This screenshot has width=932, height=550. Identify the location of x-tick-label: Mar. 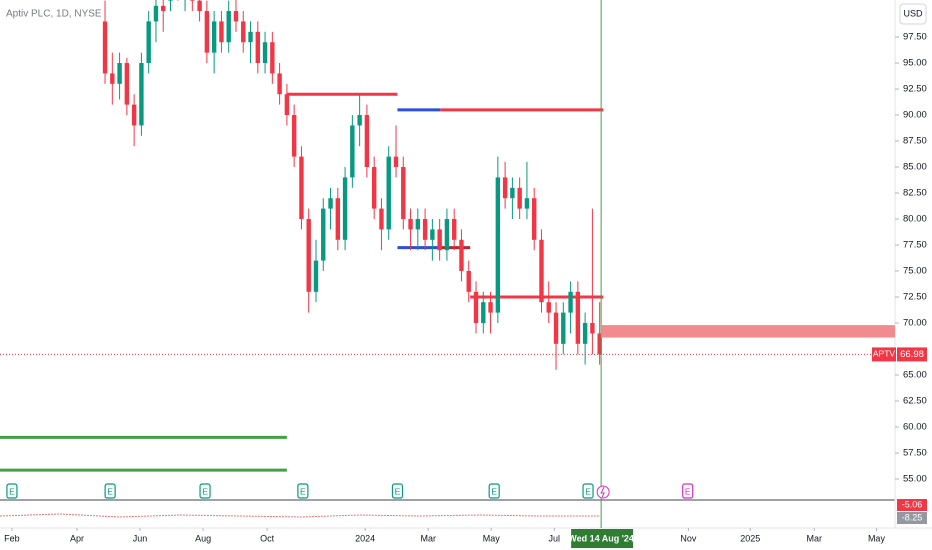
(428, 538).